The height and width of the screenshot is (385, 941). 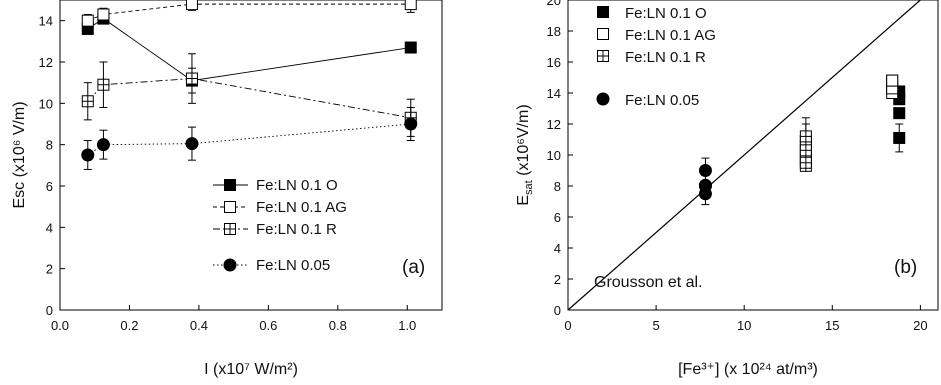 I want to click on panel-a-y-axis-label: Esc (x10⁶ V/m), so click(x=19, y=154).